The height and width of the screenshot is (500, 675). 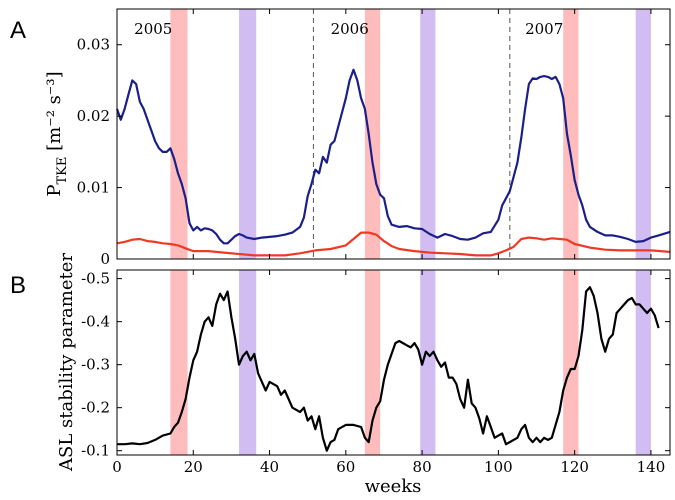 I want to click on ytick-label: 0.01, so click(x=93, y=188).